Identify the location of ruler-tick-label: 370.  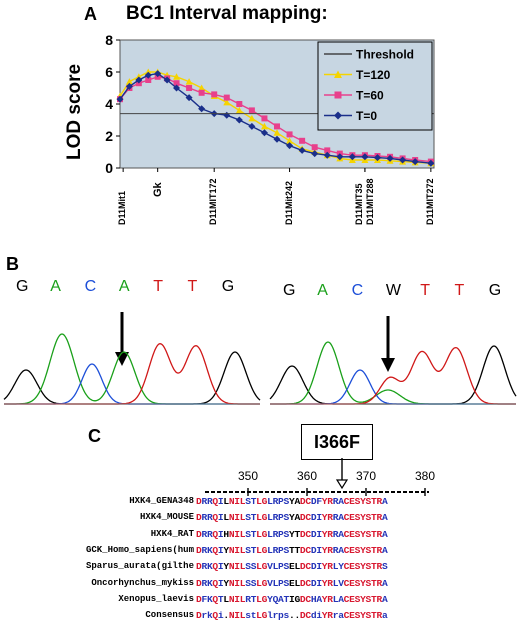
(366, 476).